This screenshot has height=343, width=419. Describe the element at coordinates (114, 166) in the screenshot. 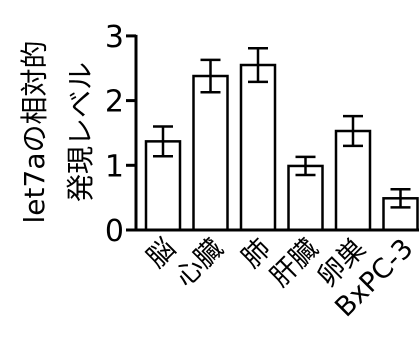

I see `y-tick-label: 1` at that location.